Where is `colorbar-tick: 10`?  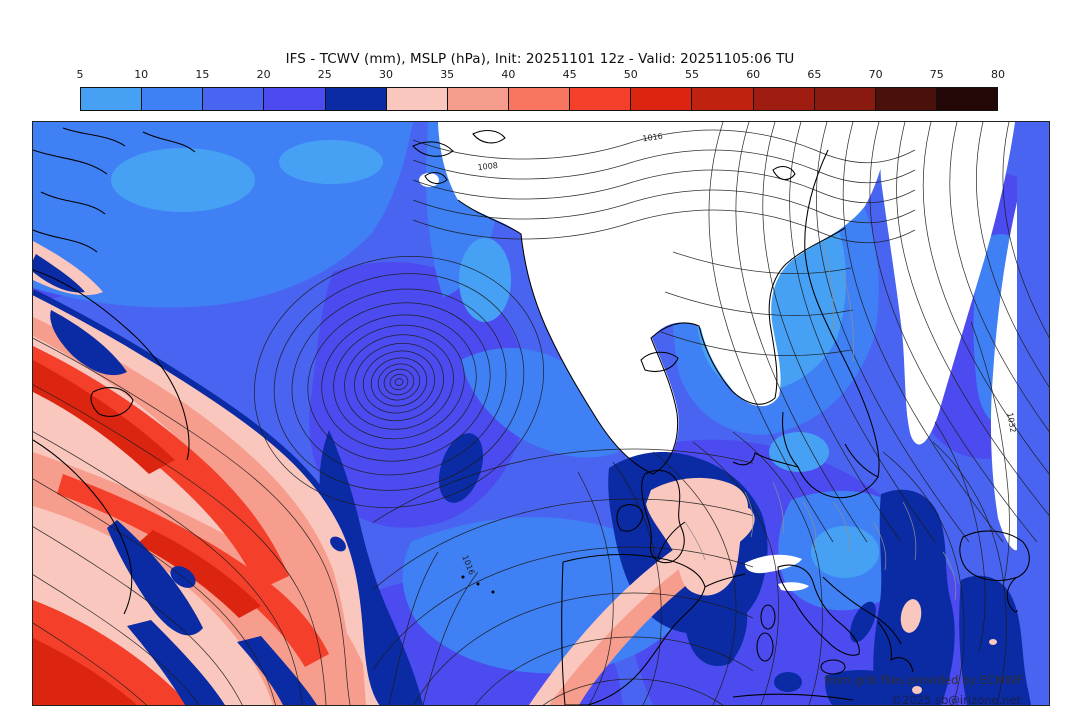 colorbar-tick: 10 is located at coordinates (141, 74).